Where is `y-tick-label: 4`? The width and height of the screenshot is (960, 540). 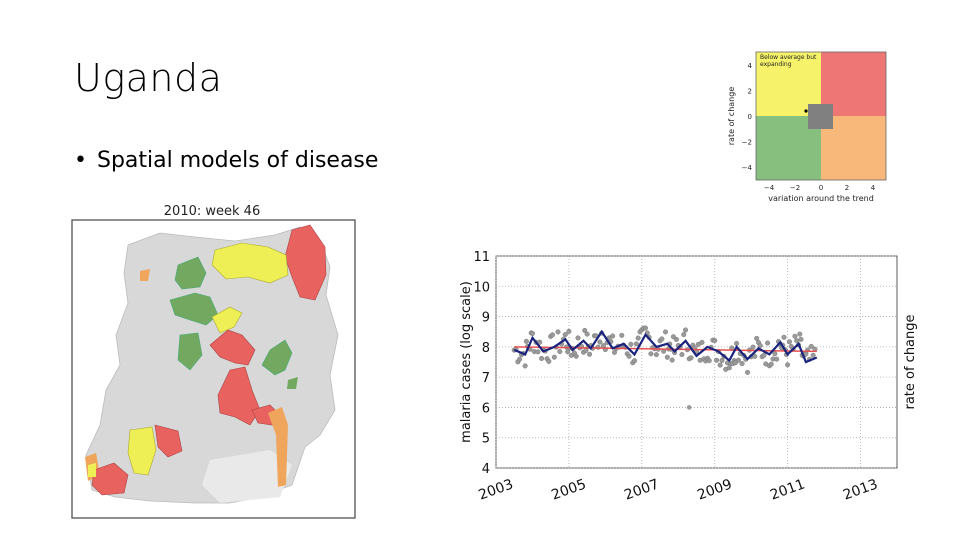 y-tick-label: 4 is located at coordinates (486, 469).